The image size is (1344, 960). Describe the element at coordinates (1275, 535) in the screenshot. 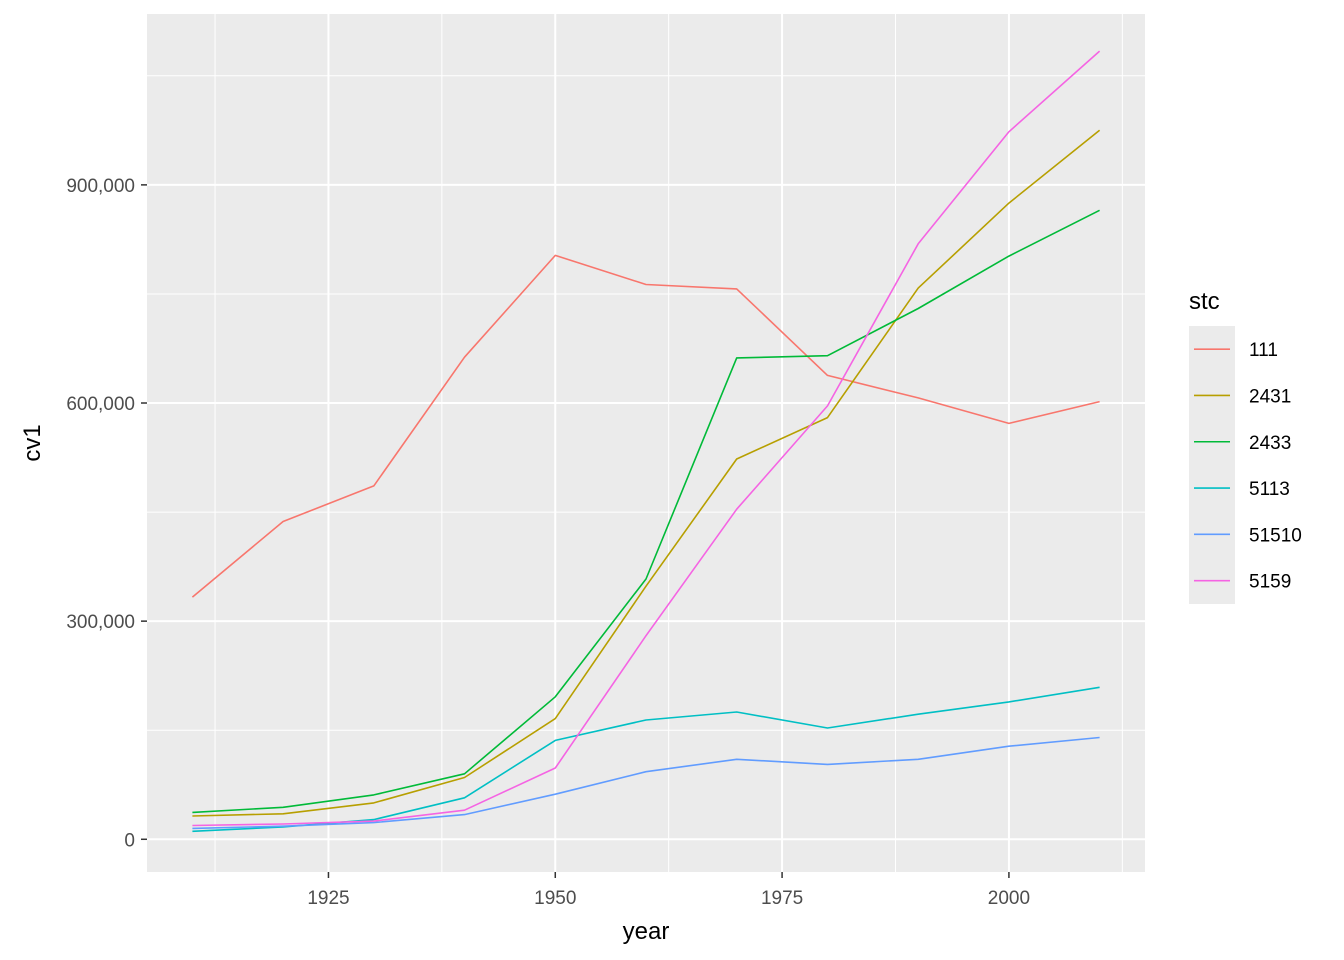

I see `legend-label-51510: 51510` at that location.